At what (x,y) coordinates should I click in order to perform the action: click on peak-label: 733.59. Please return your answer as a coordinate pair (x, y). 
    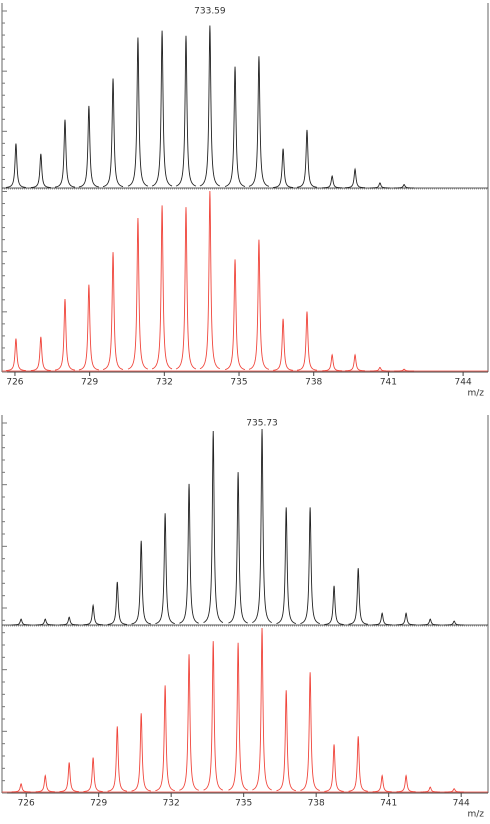
    Looking at the image, I should click on (210, 12).